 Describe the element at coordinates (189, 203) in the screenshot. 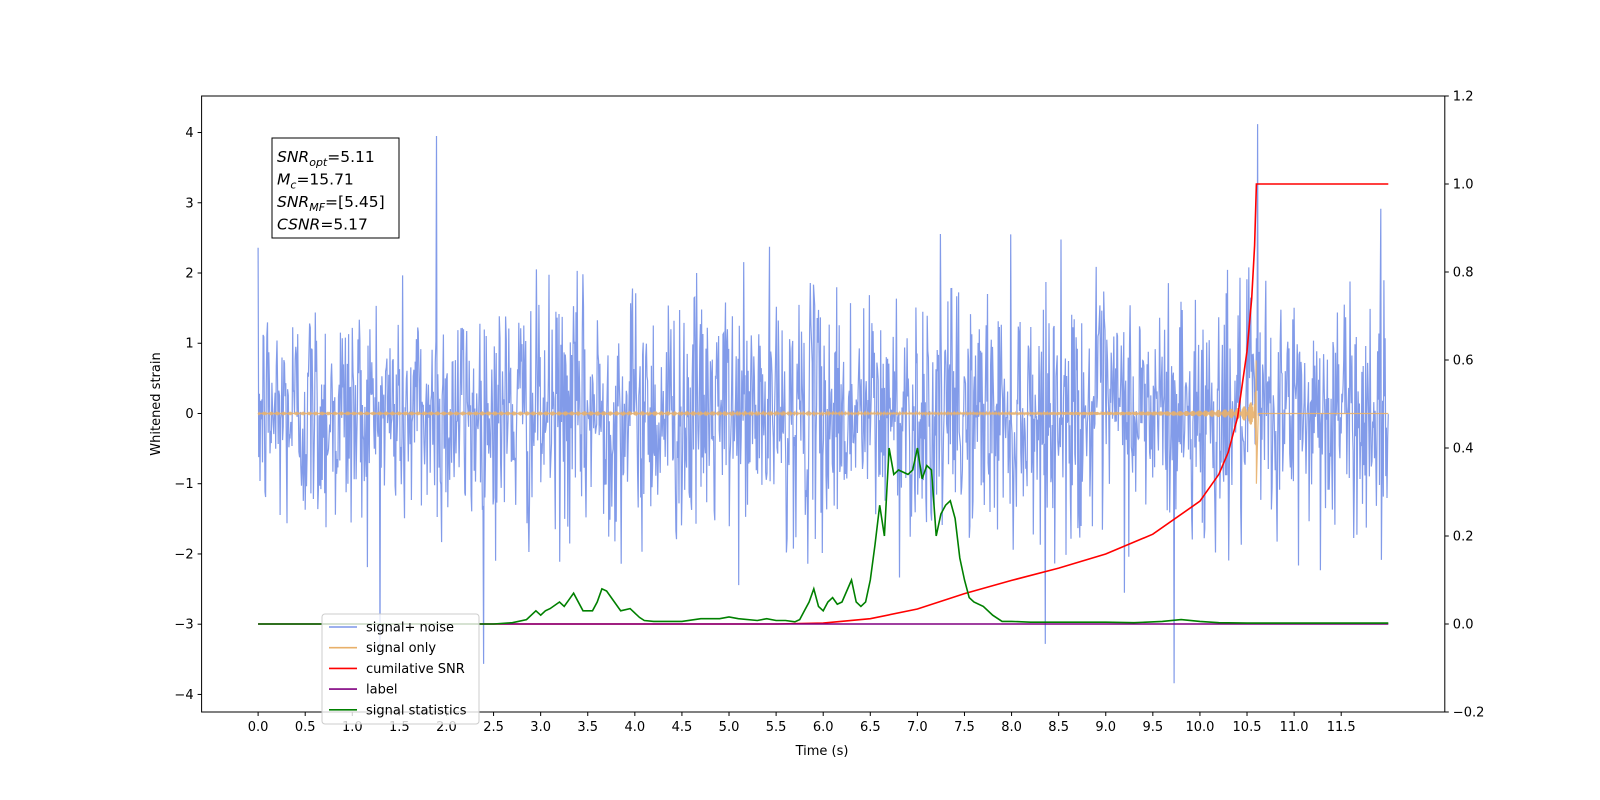

I see `y-tick-label: 3` at that location.